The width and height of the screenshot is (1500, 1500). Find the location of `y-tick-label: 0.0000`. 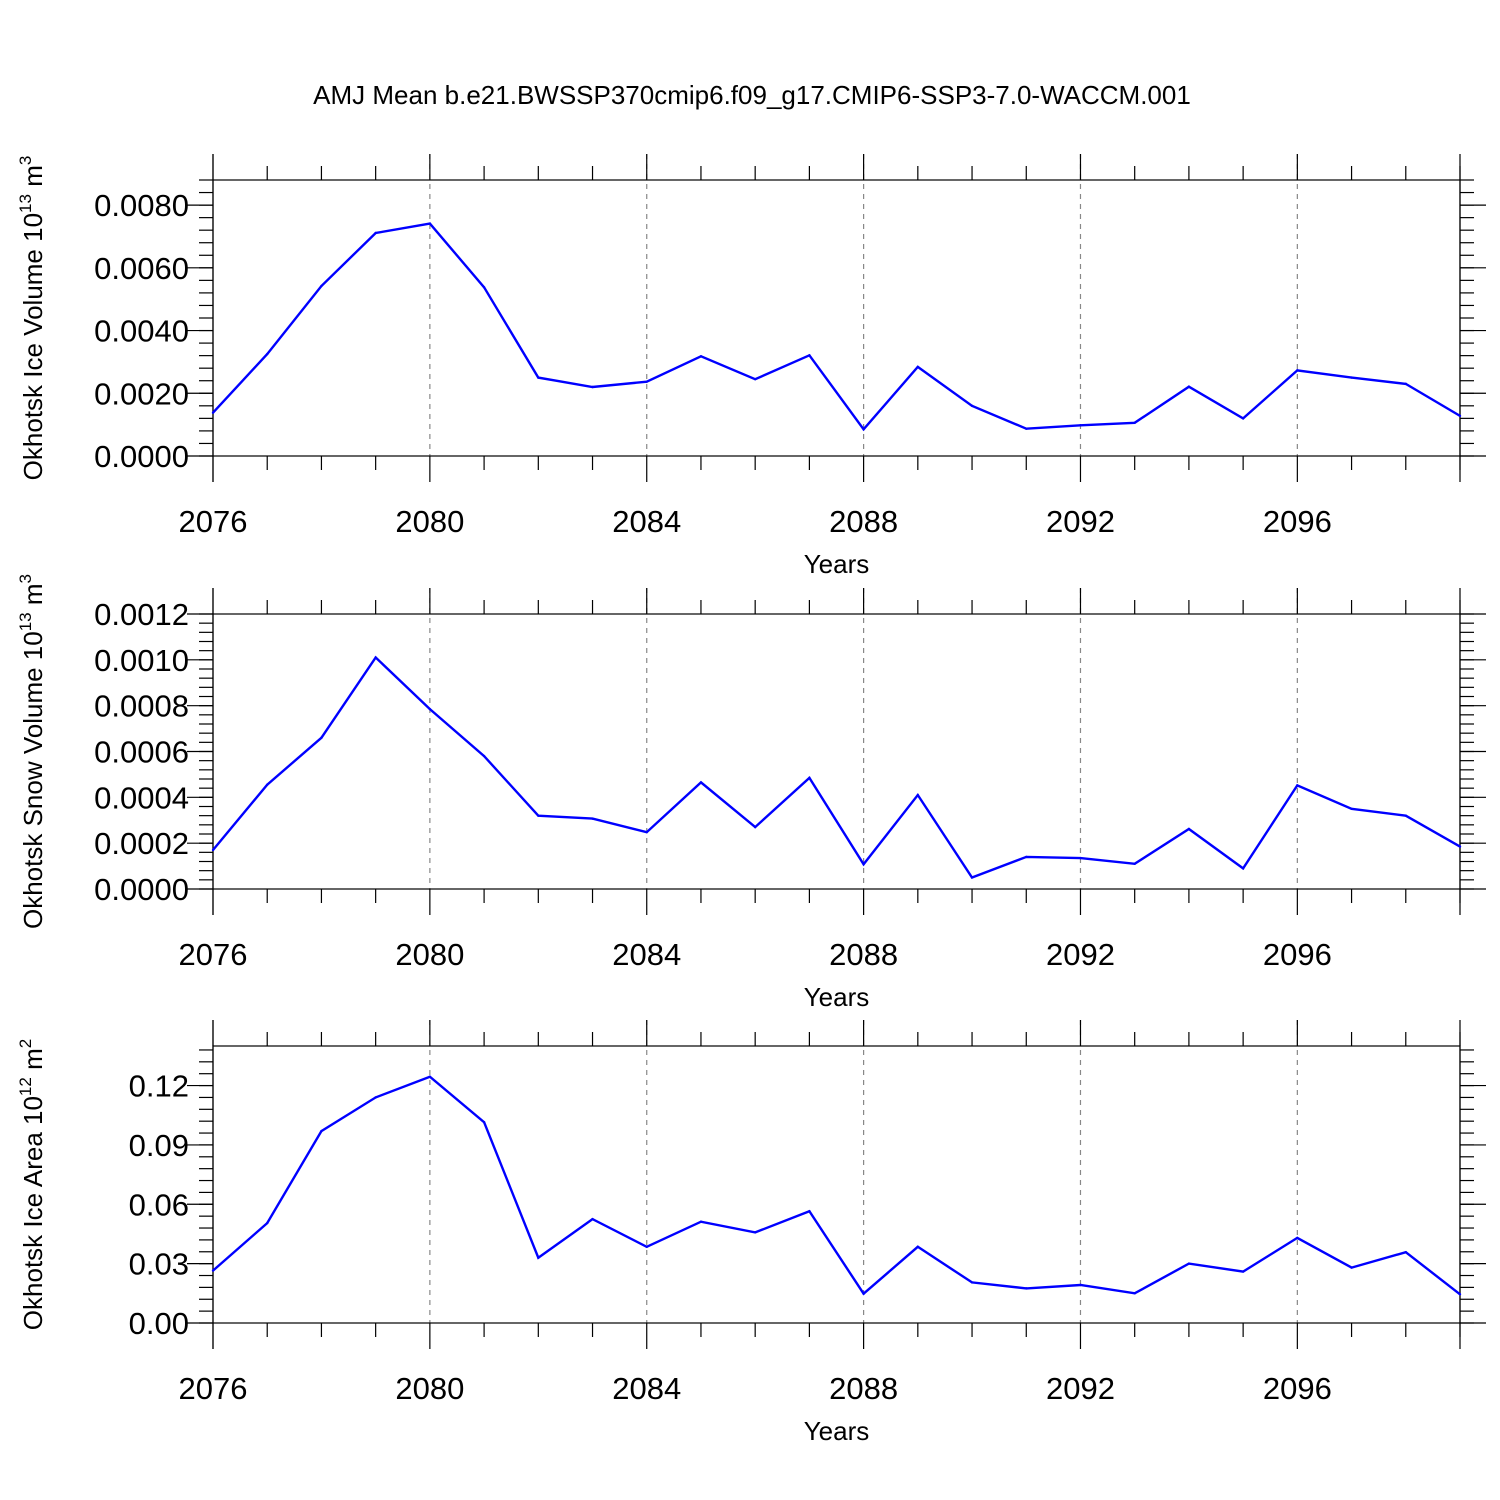

y-tick-label: 0.0000 is located at coordinates (141, 456).